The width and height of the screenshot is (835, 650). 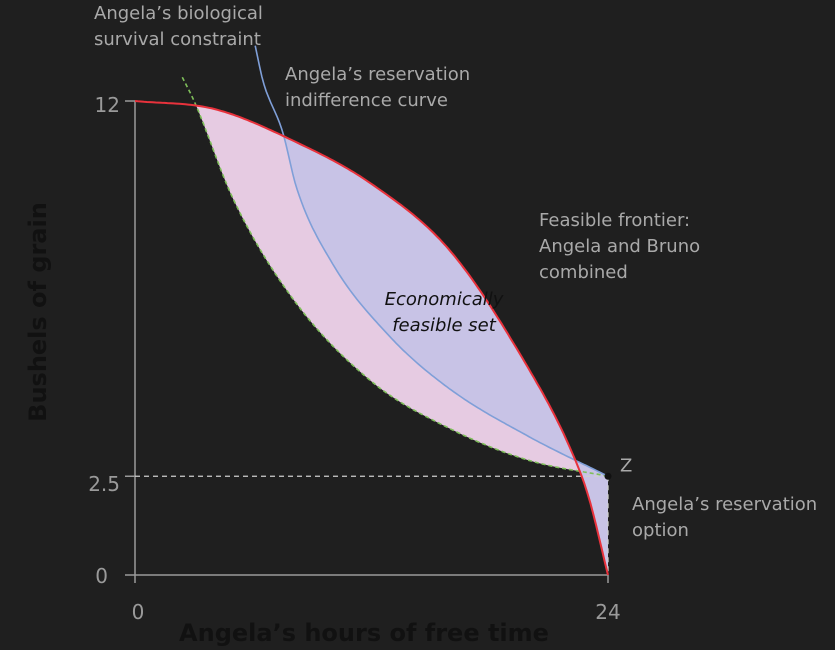 I want to click on annotation-frontier-line1: Feasible frontier:, so click(x=614, y=220).